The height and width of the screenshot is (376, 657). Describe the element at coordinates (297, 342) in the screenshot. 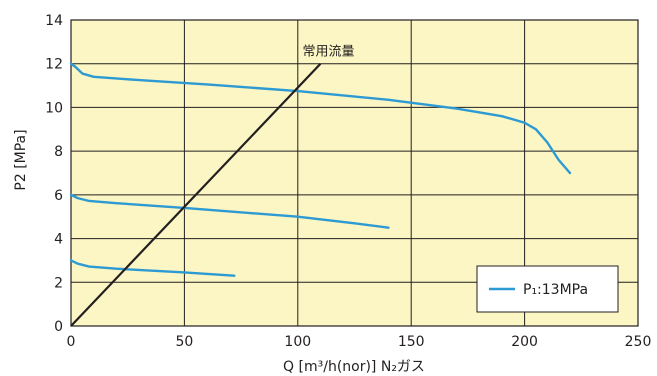

I see `x-tick-label: 100` at that location.